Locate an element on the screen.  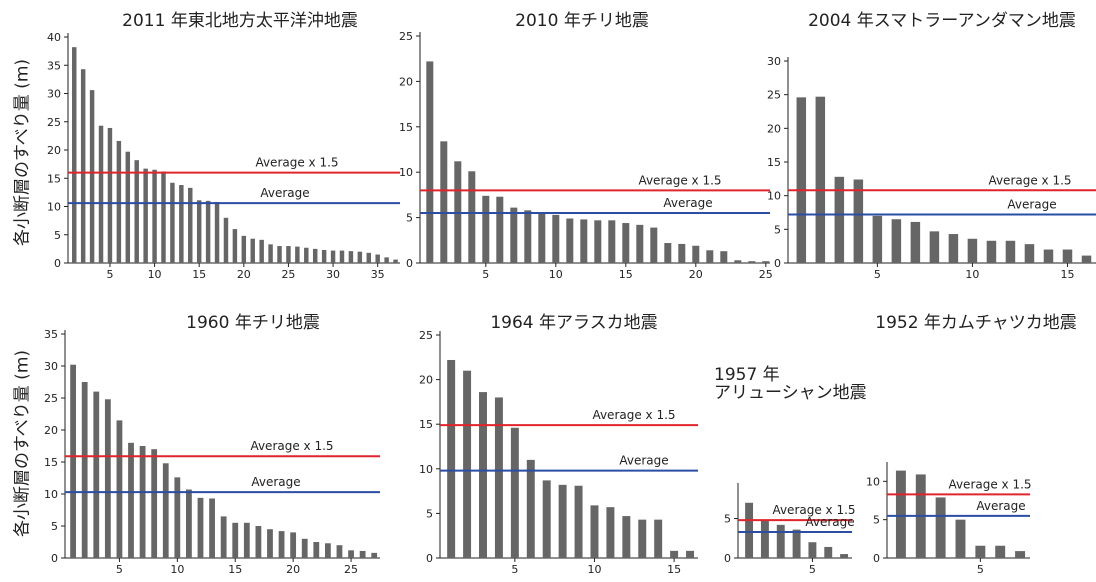
y-tick-label-p1964: 20 is located at coordinates (426, 380).